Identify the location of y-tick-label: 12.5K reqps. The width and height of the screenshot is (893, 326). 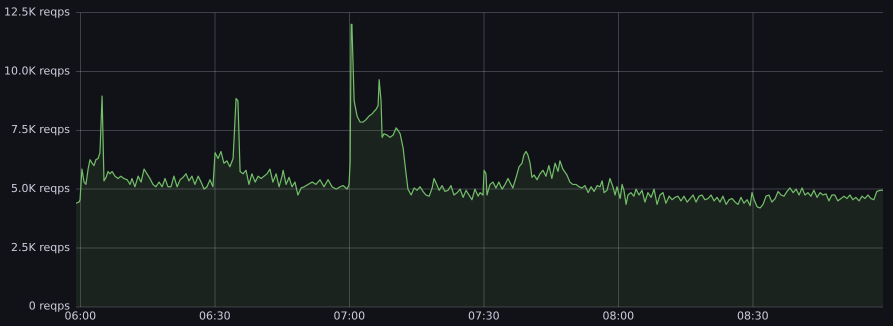
(37, 11).